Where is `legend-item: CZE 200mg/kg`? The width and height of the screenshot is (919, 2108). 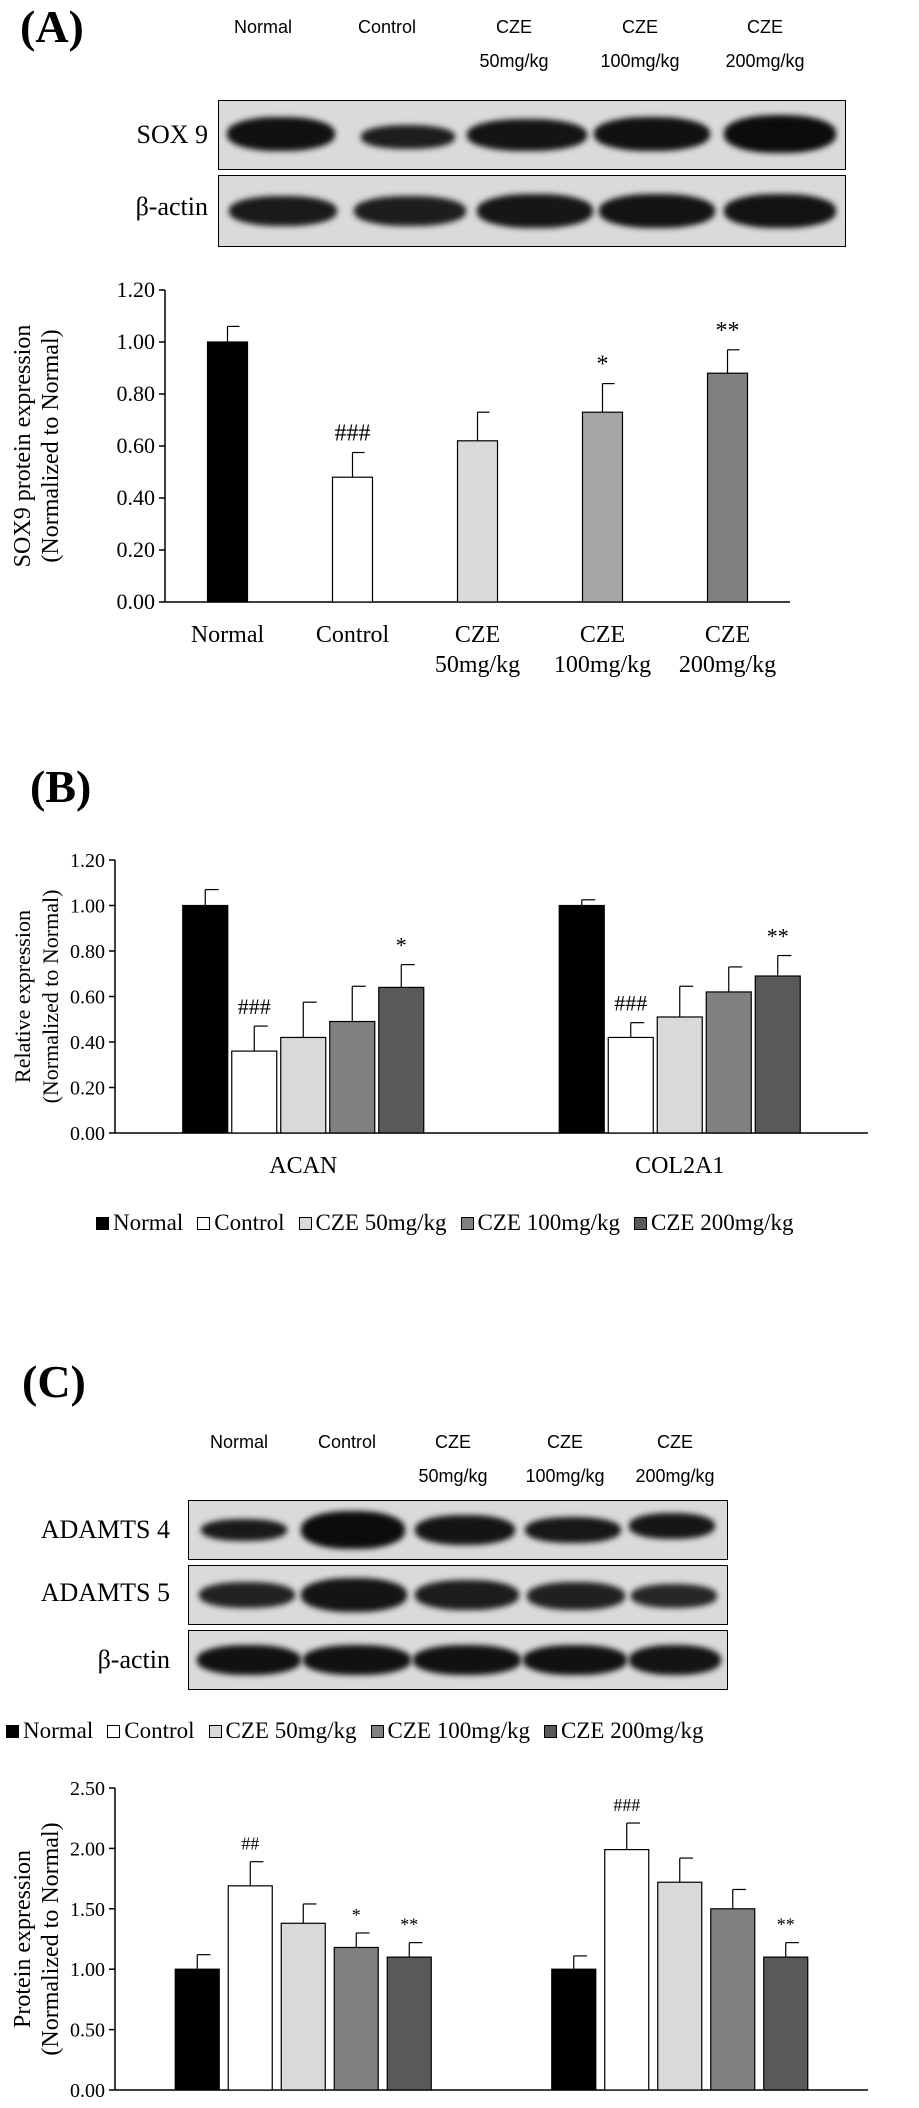
legend-item: CZE 200mg/kg is located at coordinates (714, 1223).